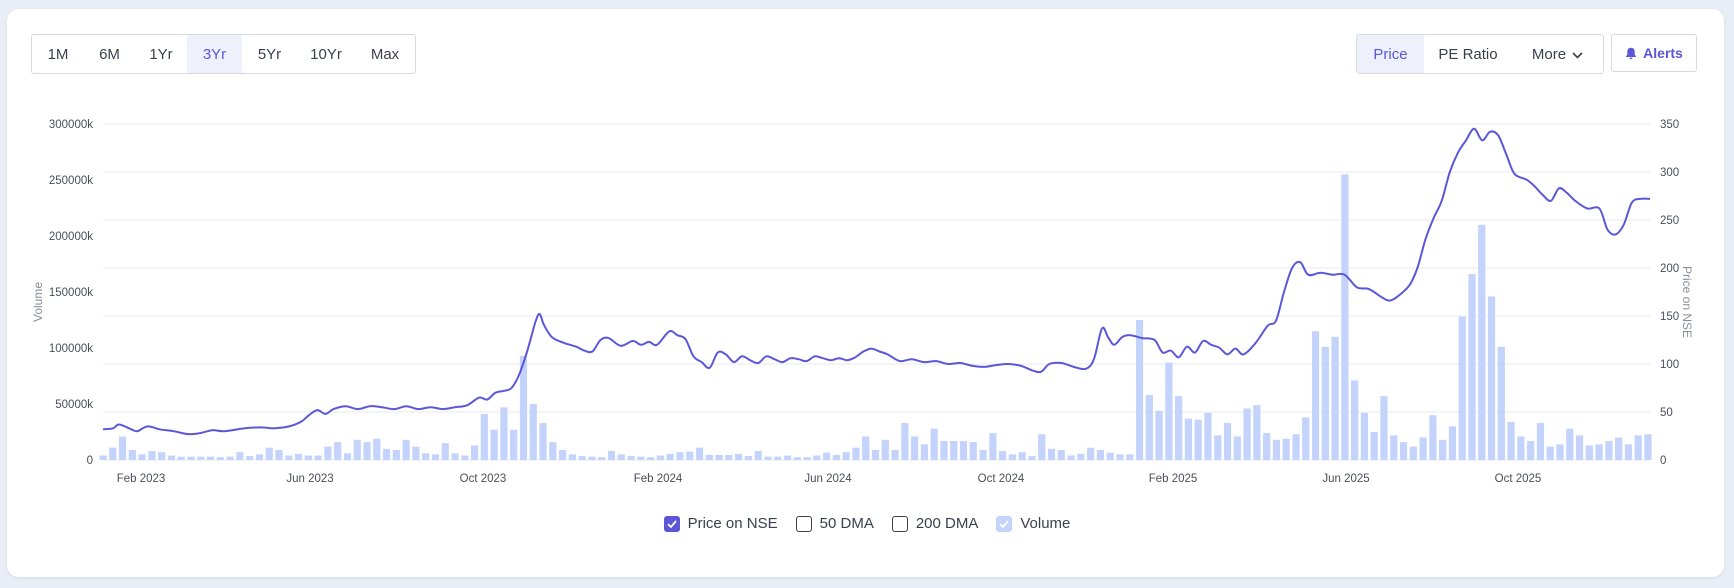 This screenshot has width=1734, height=588. Describe the element at coordinates (1549, 54) in the screenshot. I see `more-label: More` at that location.